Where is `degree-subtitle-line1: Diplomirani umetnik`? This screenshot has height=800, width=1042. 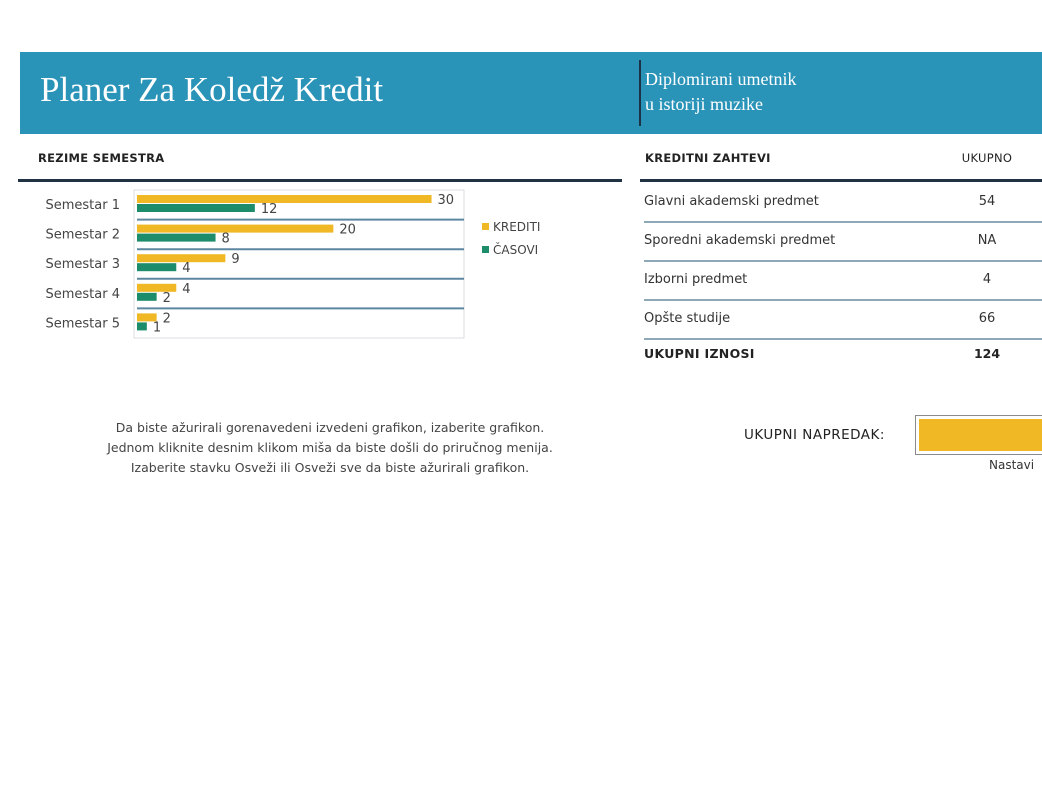
degree-subtitle-line1: Diplomirani umetnik is located at coordinates (721, 79).